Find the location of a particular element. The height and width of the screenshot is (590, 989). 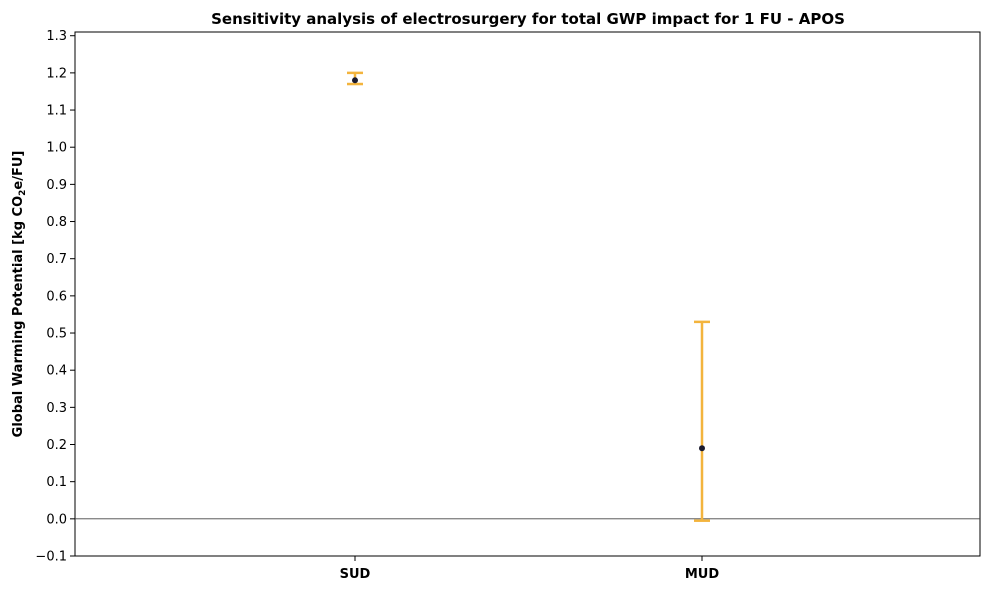

y-tick-label: 0.4 is located at coordinates (56, 371).